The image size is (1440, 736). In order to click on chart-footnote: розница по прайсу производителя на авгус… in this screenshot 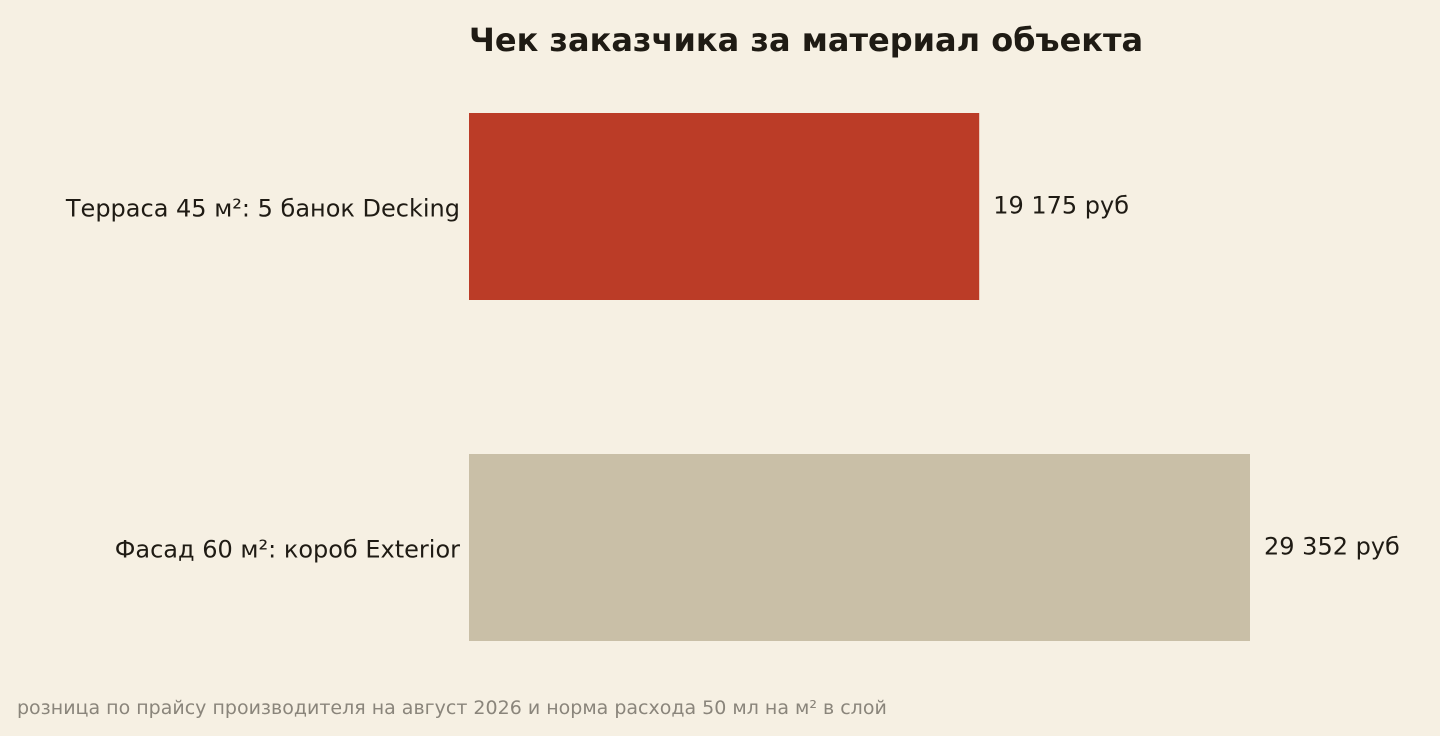, I will do `click(452, 708)`.